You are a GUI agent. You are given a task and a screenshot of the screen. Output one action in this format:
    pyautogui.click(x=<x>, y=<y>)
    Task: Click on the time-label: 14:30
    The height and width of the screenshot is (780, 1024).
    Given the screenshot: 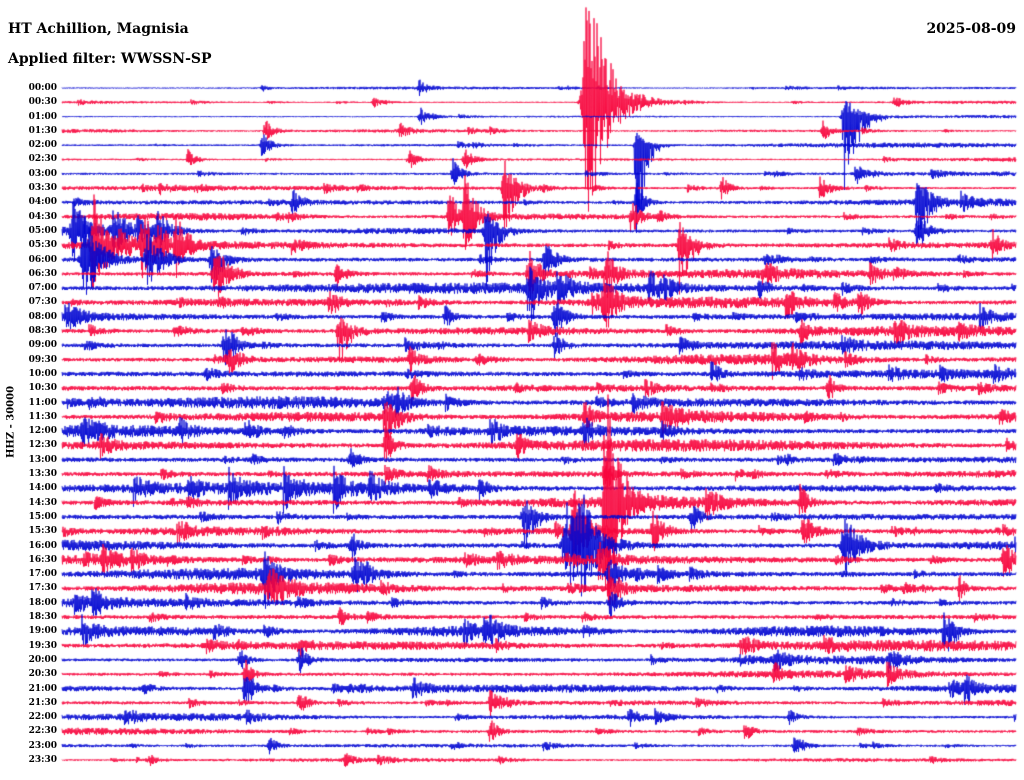 What is the action you would take?
    pyautogui.click(x=42, y=502)
    